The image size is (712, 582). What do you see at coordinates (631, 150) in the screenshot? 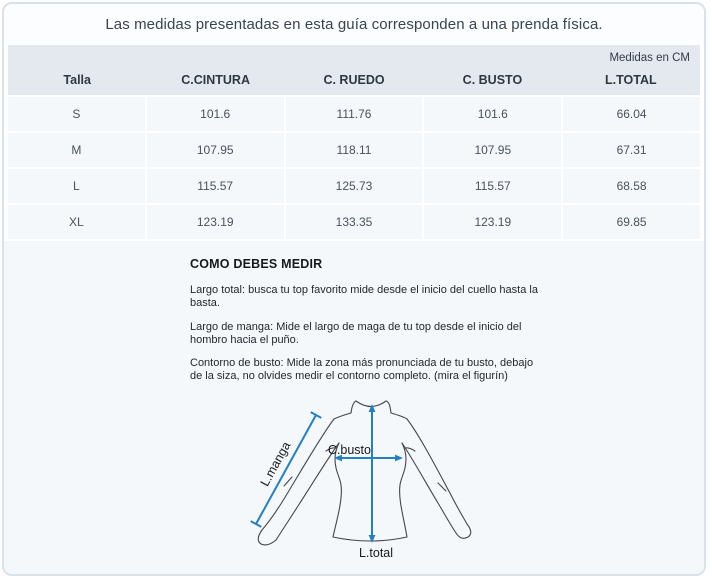
I see `cell-value: 67.31` at bounding box center [631, 150].